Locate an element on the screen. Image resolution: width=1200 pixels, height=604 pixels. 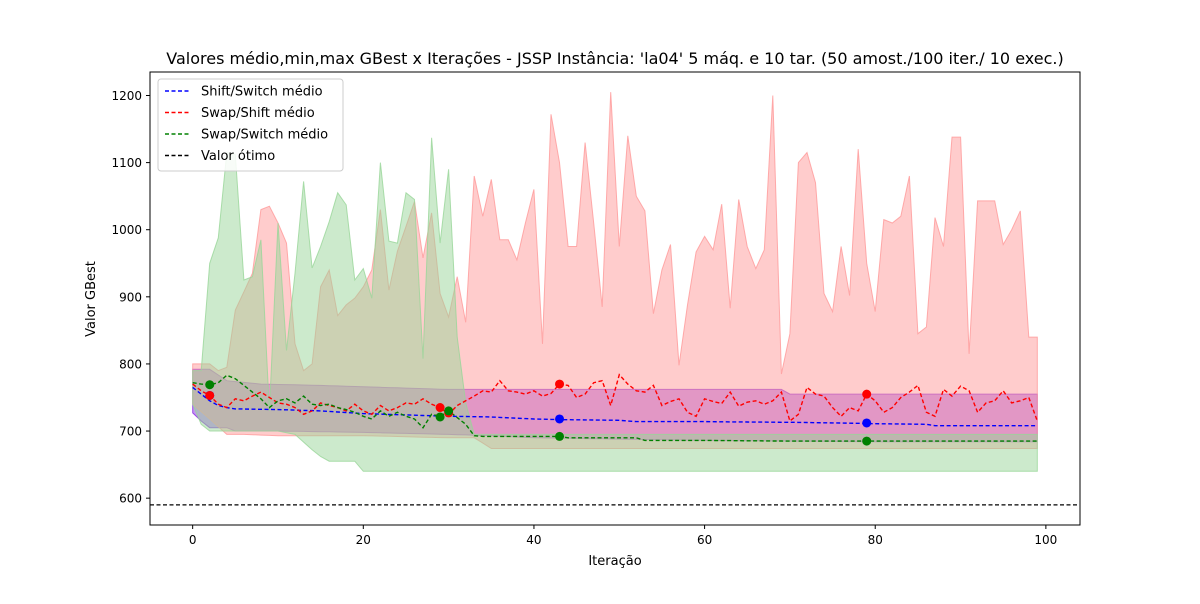
x-tick-label: 100 is located at coordinates (1045, 540).